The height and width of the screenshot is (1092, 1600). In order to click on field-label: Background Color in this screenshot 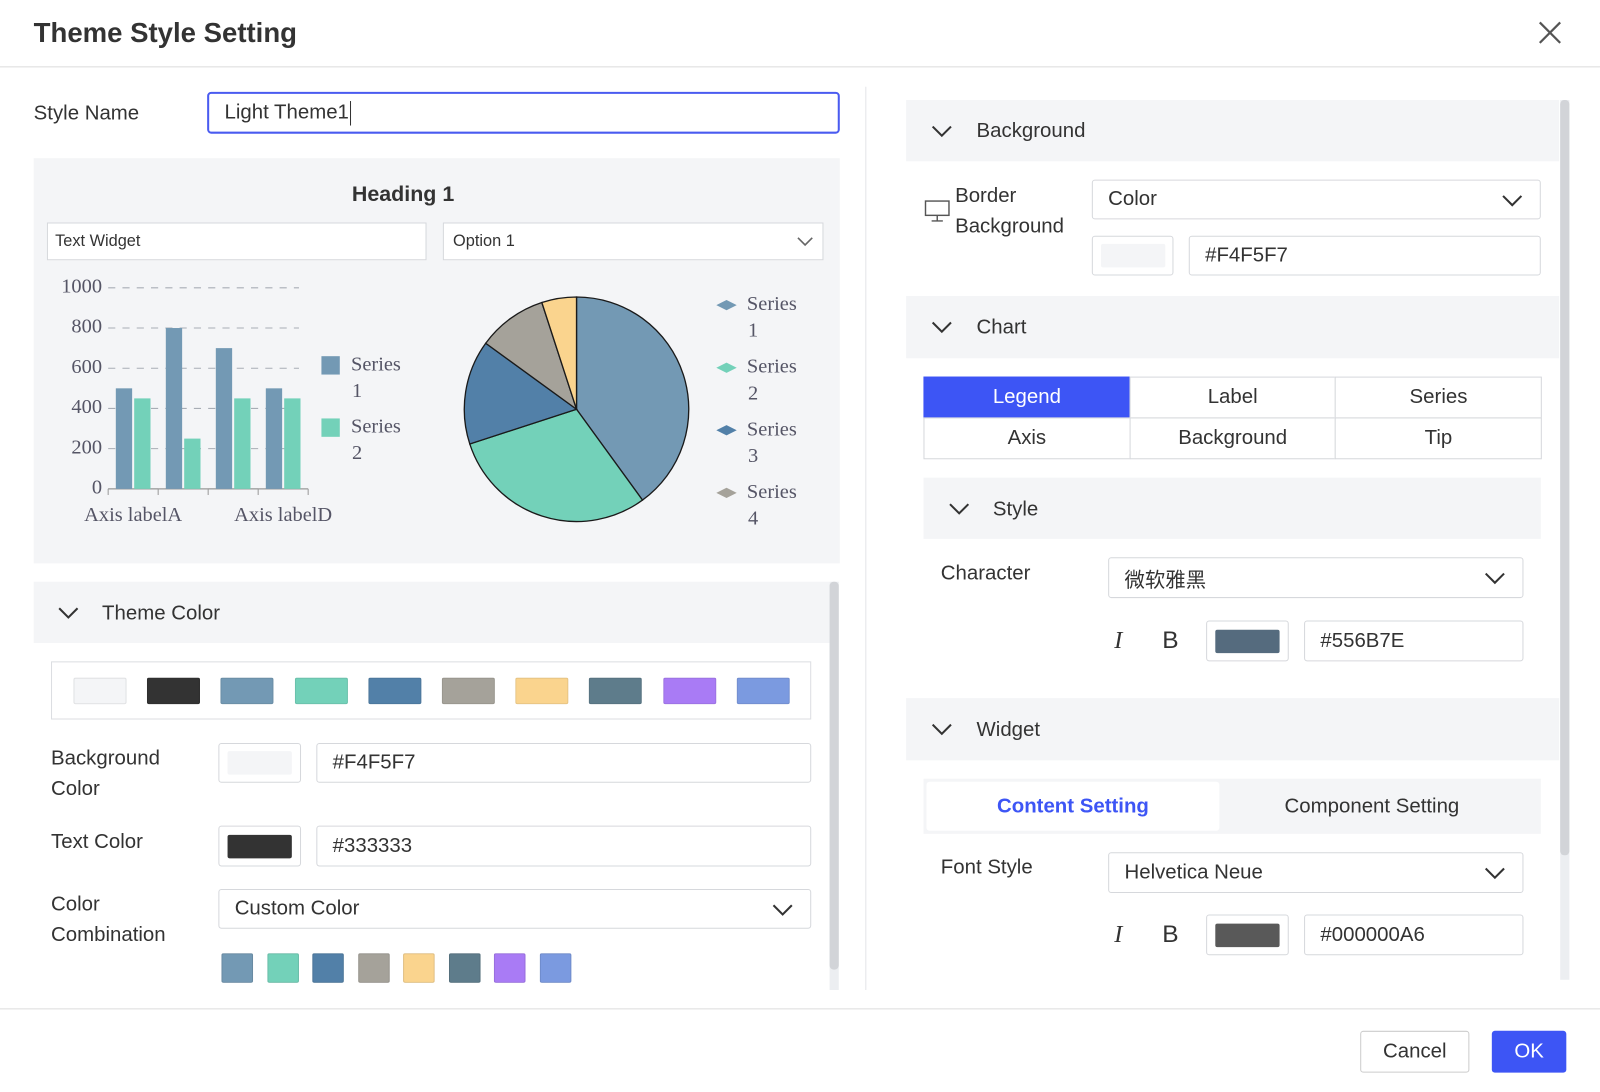, I will do `click(105, 774)`.